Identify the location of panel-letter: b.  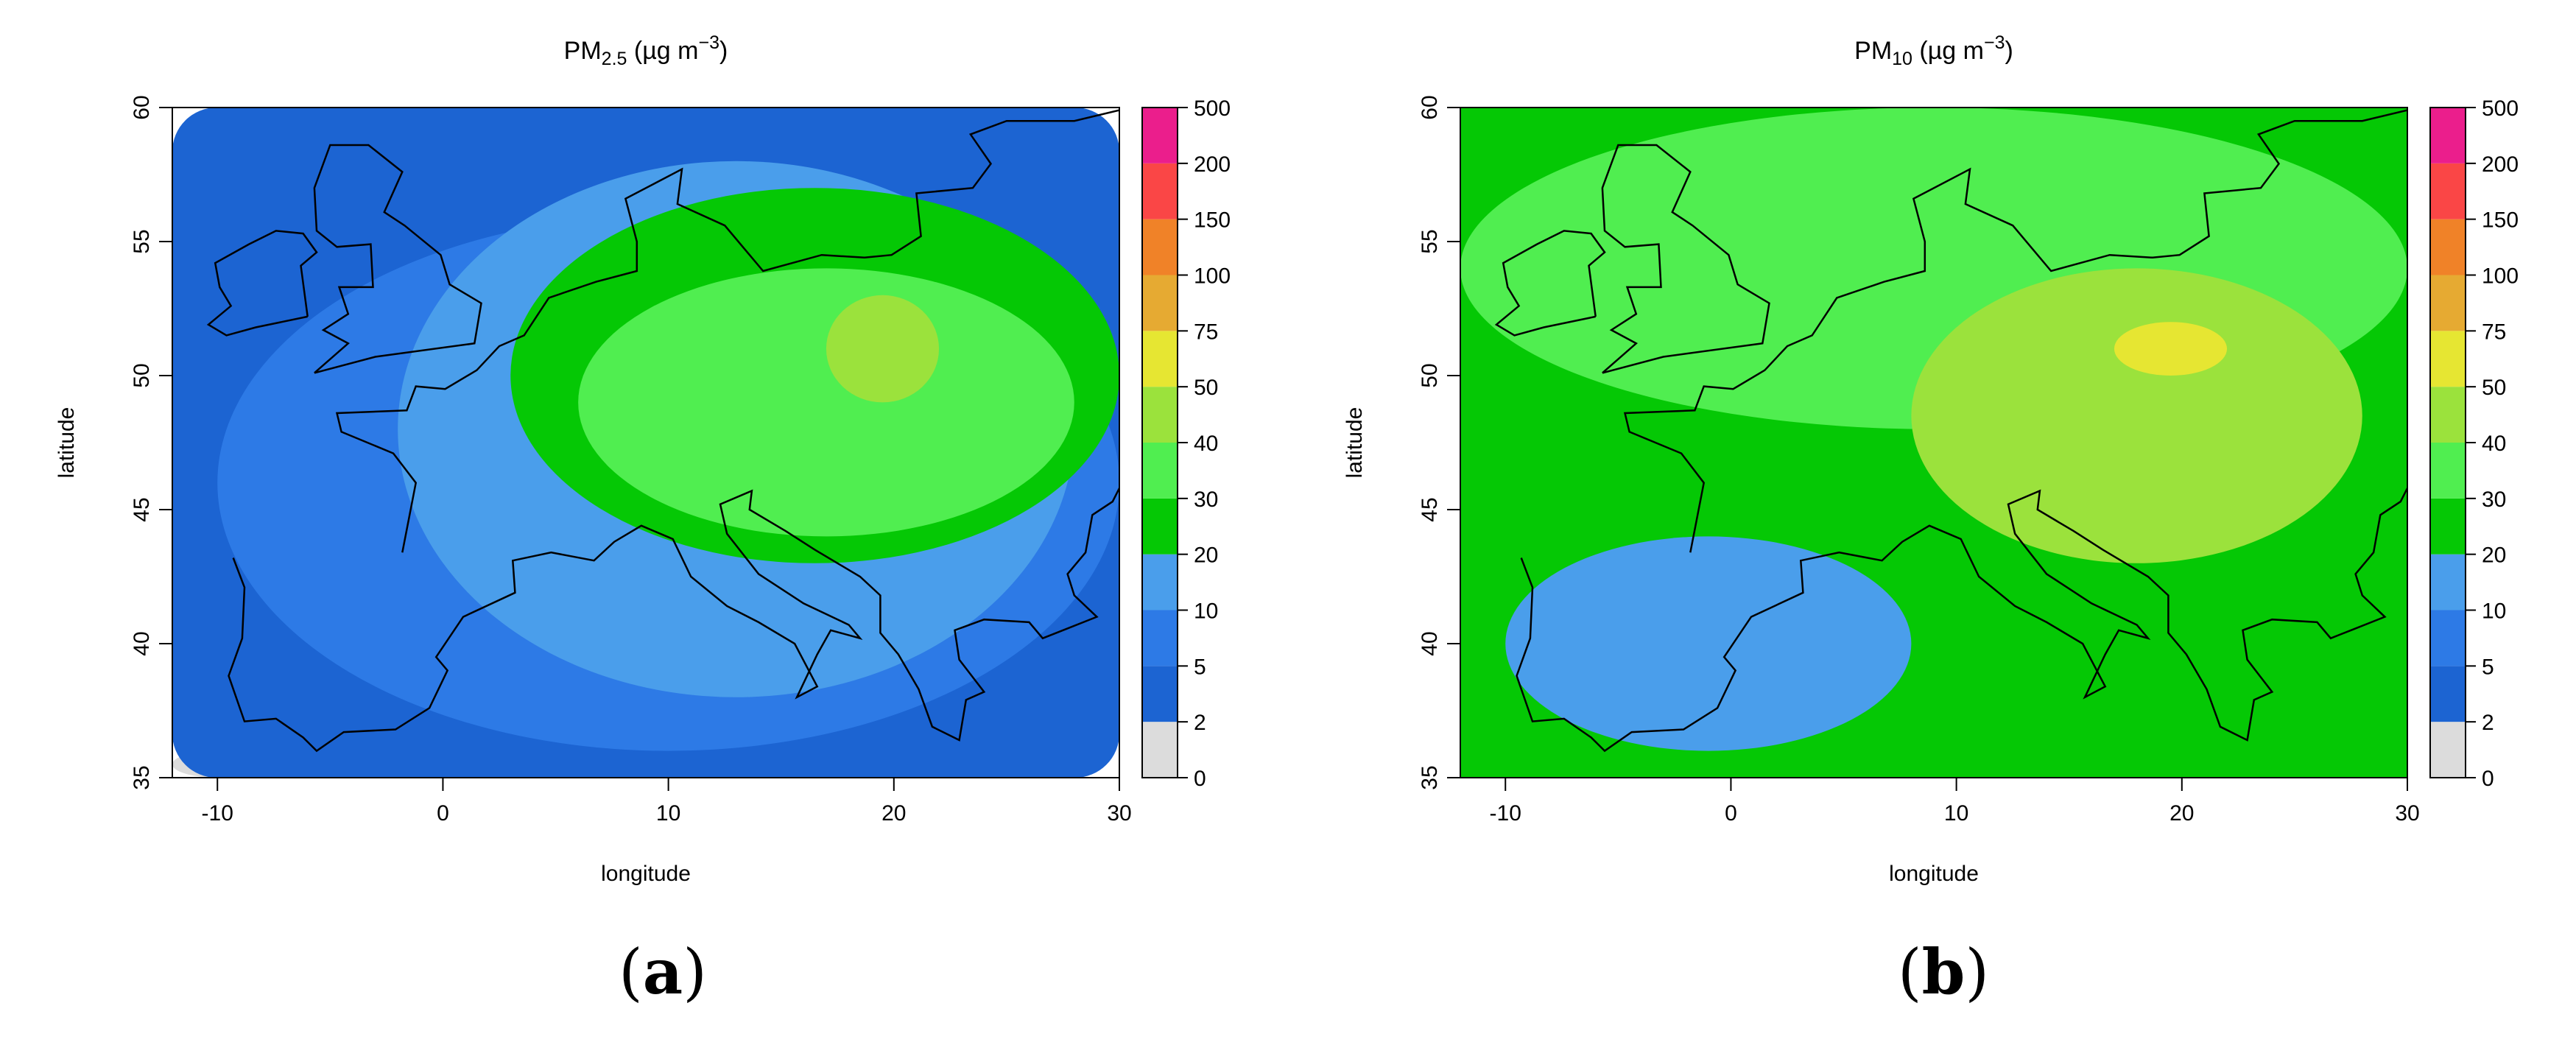
(1943, 971).